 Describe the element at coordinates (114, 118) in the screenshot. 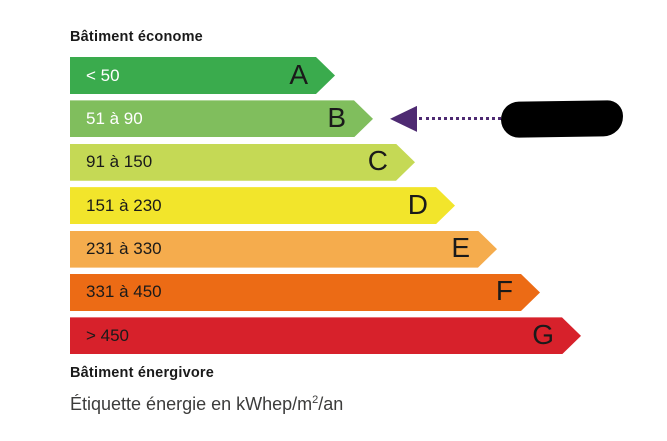

I see `energy-class-range: 51 à 90` at that location.